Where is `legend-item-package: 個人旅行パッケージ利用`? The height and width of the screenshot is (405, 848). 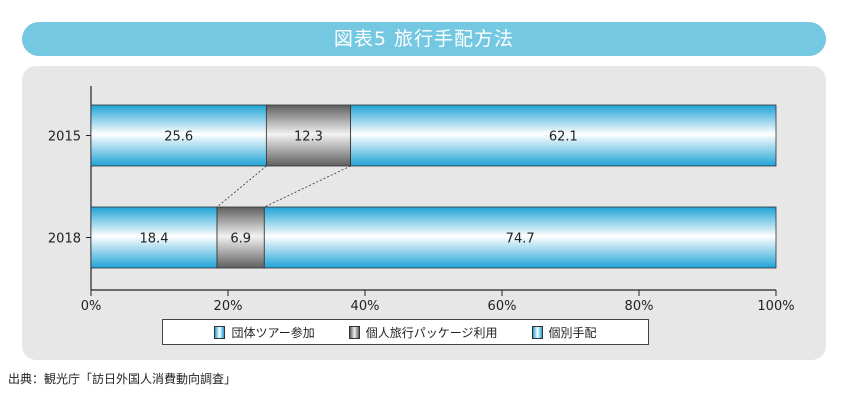 legend-item-package: 個人旅行パッケージ利用 is located at coordinates (423, 332).